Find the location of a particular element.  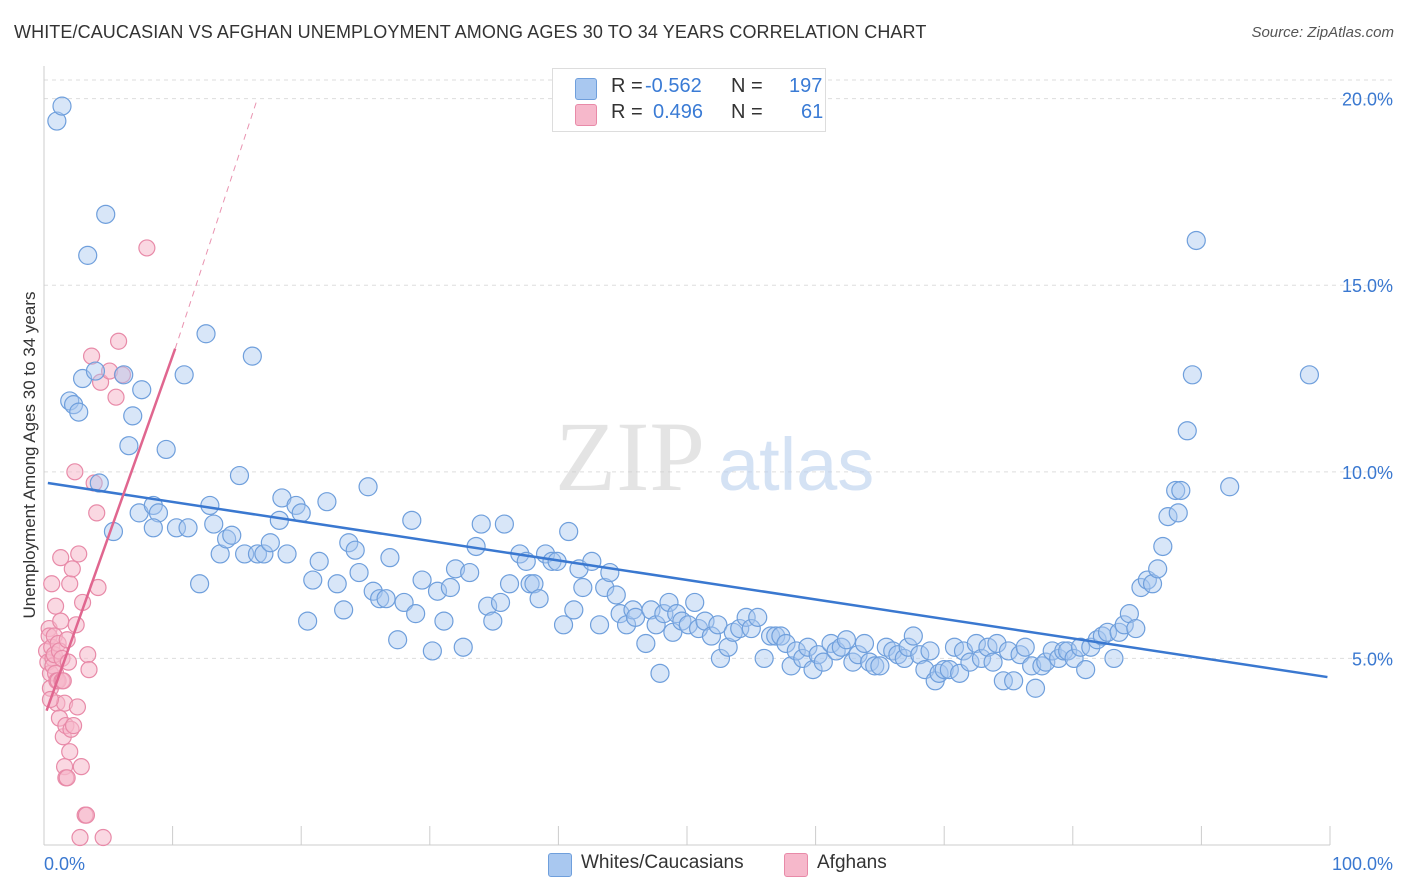

afghans-points is located at coordinates (96, 543).